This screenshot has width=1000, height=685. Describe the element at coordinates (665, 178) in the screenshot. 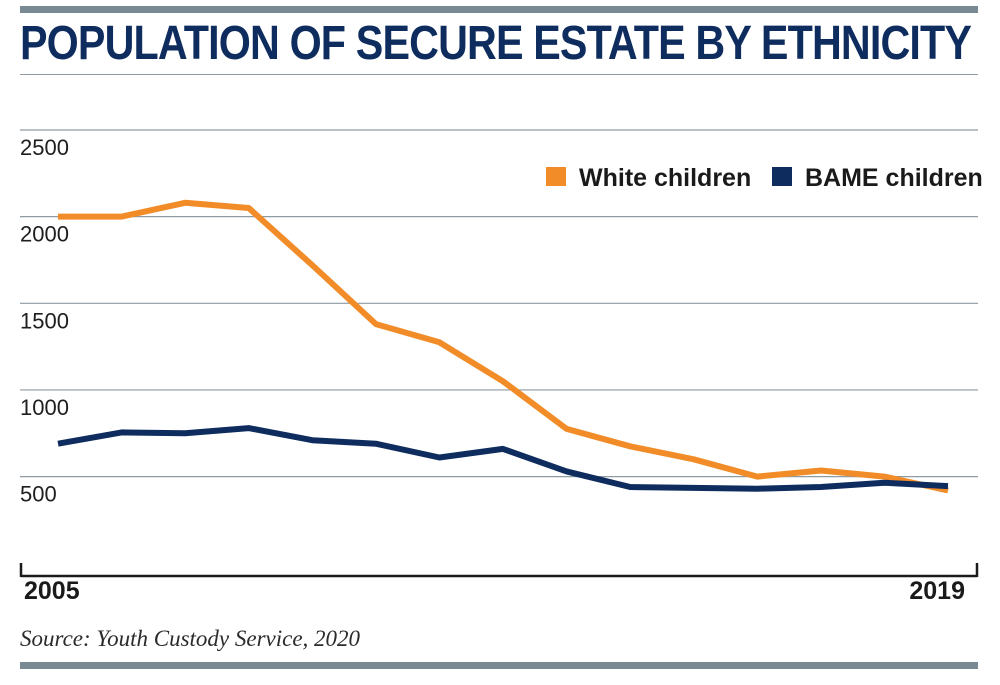

I see `legend-entry: White children` at that location.